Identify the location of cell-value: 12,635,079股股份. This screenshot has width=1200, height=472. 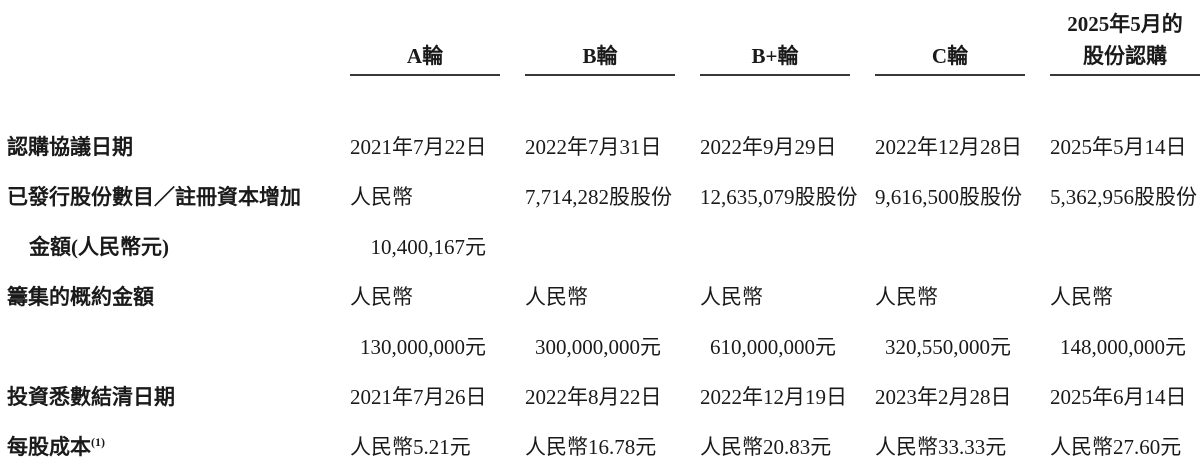
(779, 197).